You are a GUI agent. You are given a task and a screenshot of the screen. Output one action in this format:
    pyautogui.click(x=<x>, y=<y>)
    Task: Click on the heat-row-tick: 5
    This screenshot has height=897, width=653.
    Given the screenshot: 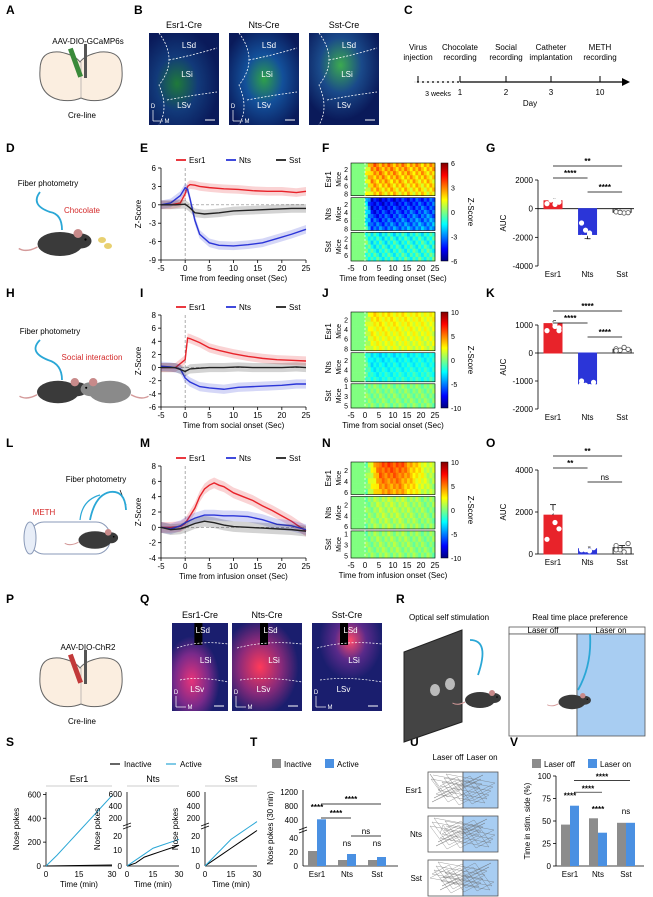 What is the action you would take?
    pyautogui.click(x=346, y=556)
    